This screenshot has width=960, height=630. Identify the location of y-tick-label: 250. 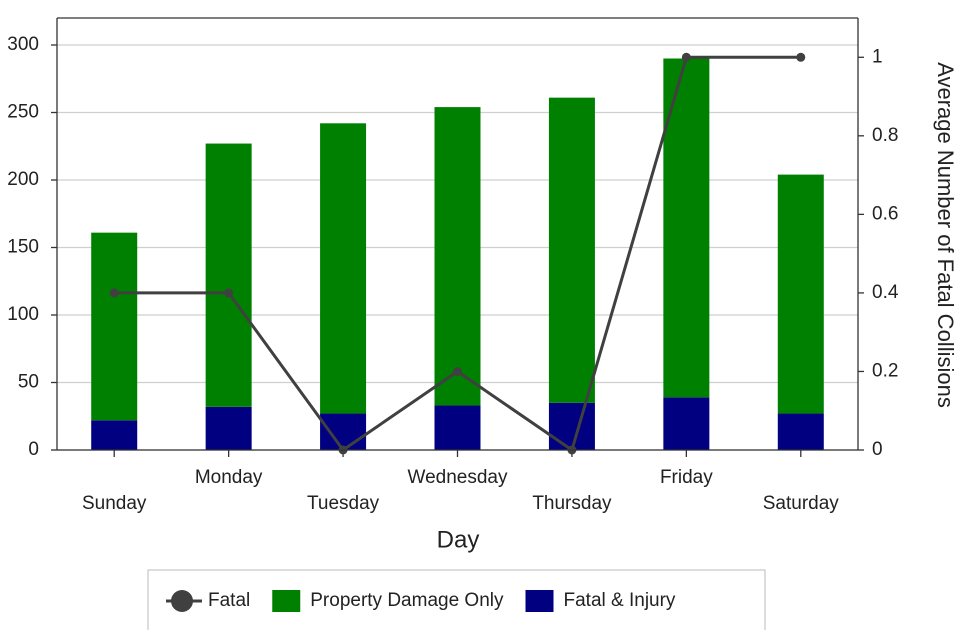
(23, 112).